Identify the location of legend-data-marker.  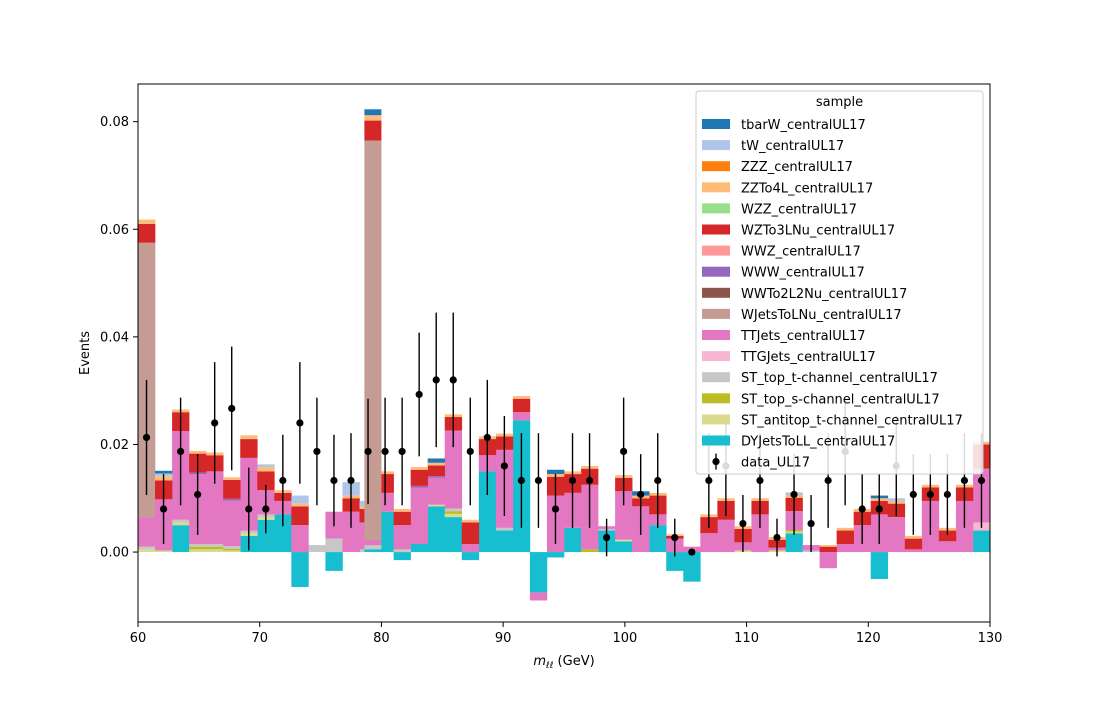
(716, 462).